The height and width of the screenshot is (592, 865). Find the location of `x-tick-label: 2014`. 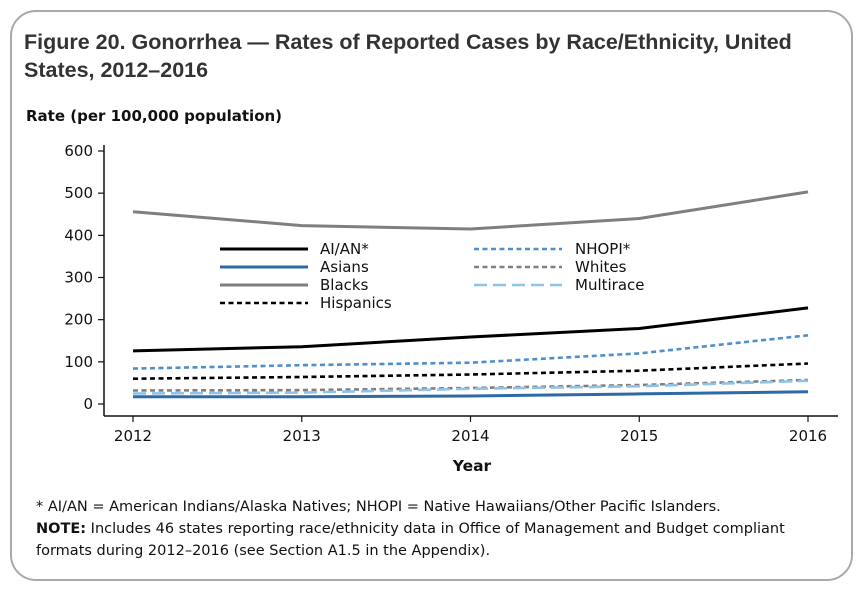

x-tick-label: 2014 is located at coordinates (470, 436).